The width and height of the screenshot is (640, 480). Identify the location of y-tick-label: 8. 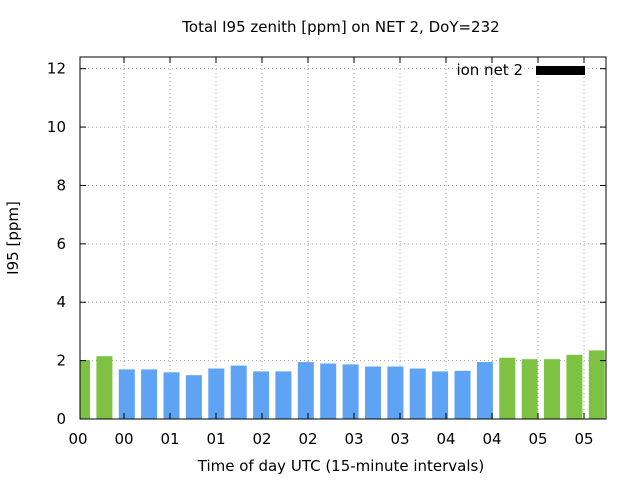
(61, 185).